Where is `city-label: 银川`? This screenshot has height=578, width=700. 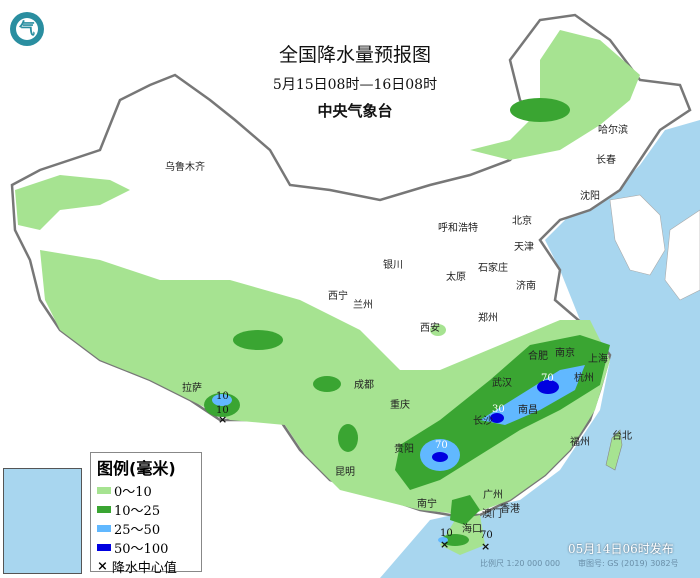
city-label: 银川 is located at coordinates (393, 265).